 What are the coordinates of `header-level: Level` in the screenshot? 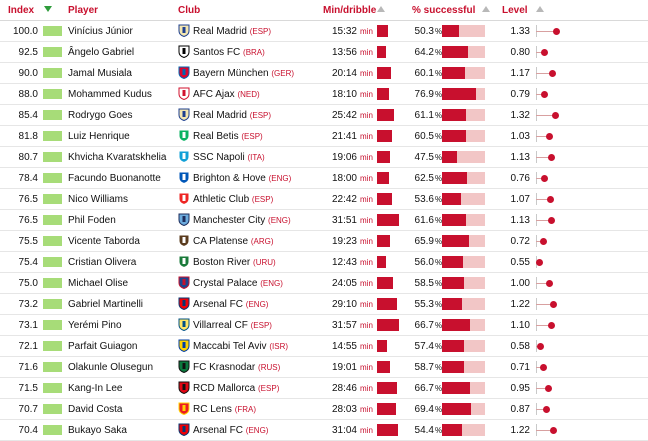 It's located at (515, 10).